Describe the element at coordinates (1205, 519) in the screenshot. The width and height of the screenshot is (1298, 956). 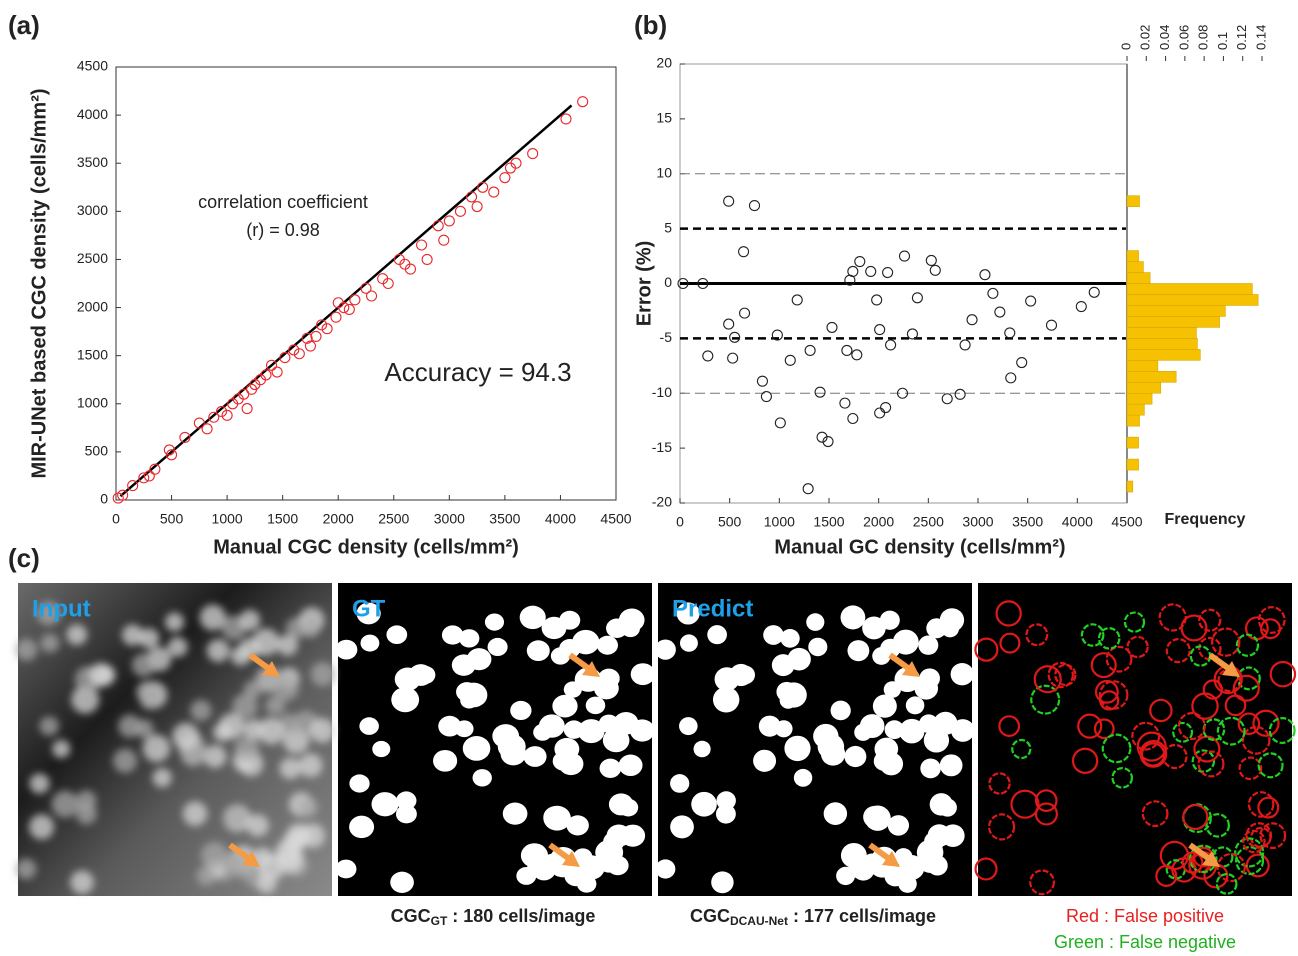
I see `x-axis-title: Frequency` at that location.